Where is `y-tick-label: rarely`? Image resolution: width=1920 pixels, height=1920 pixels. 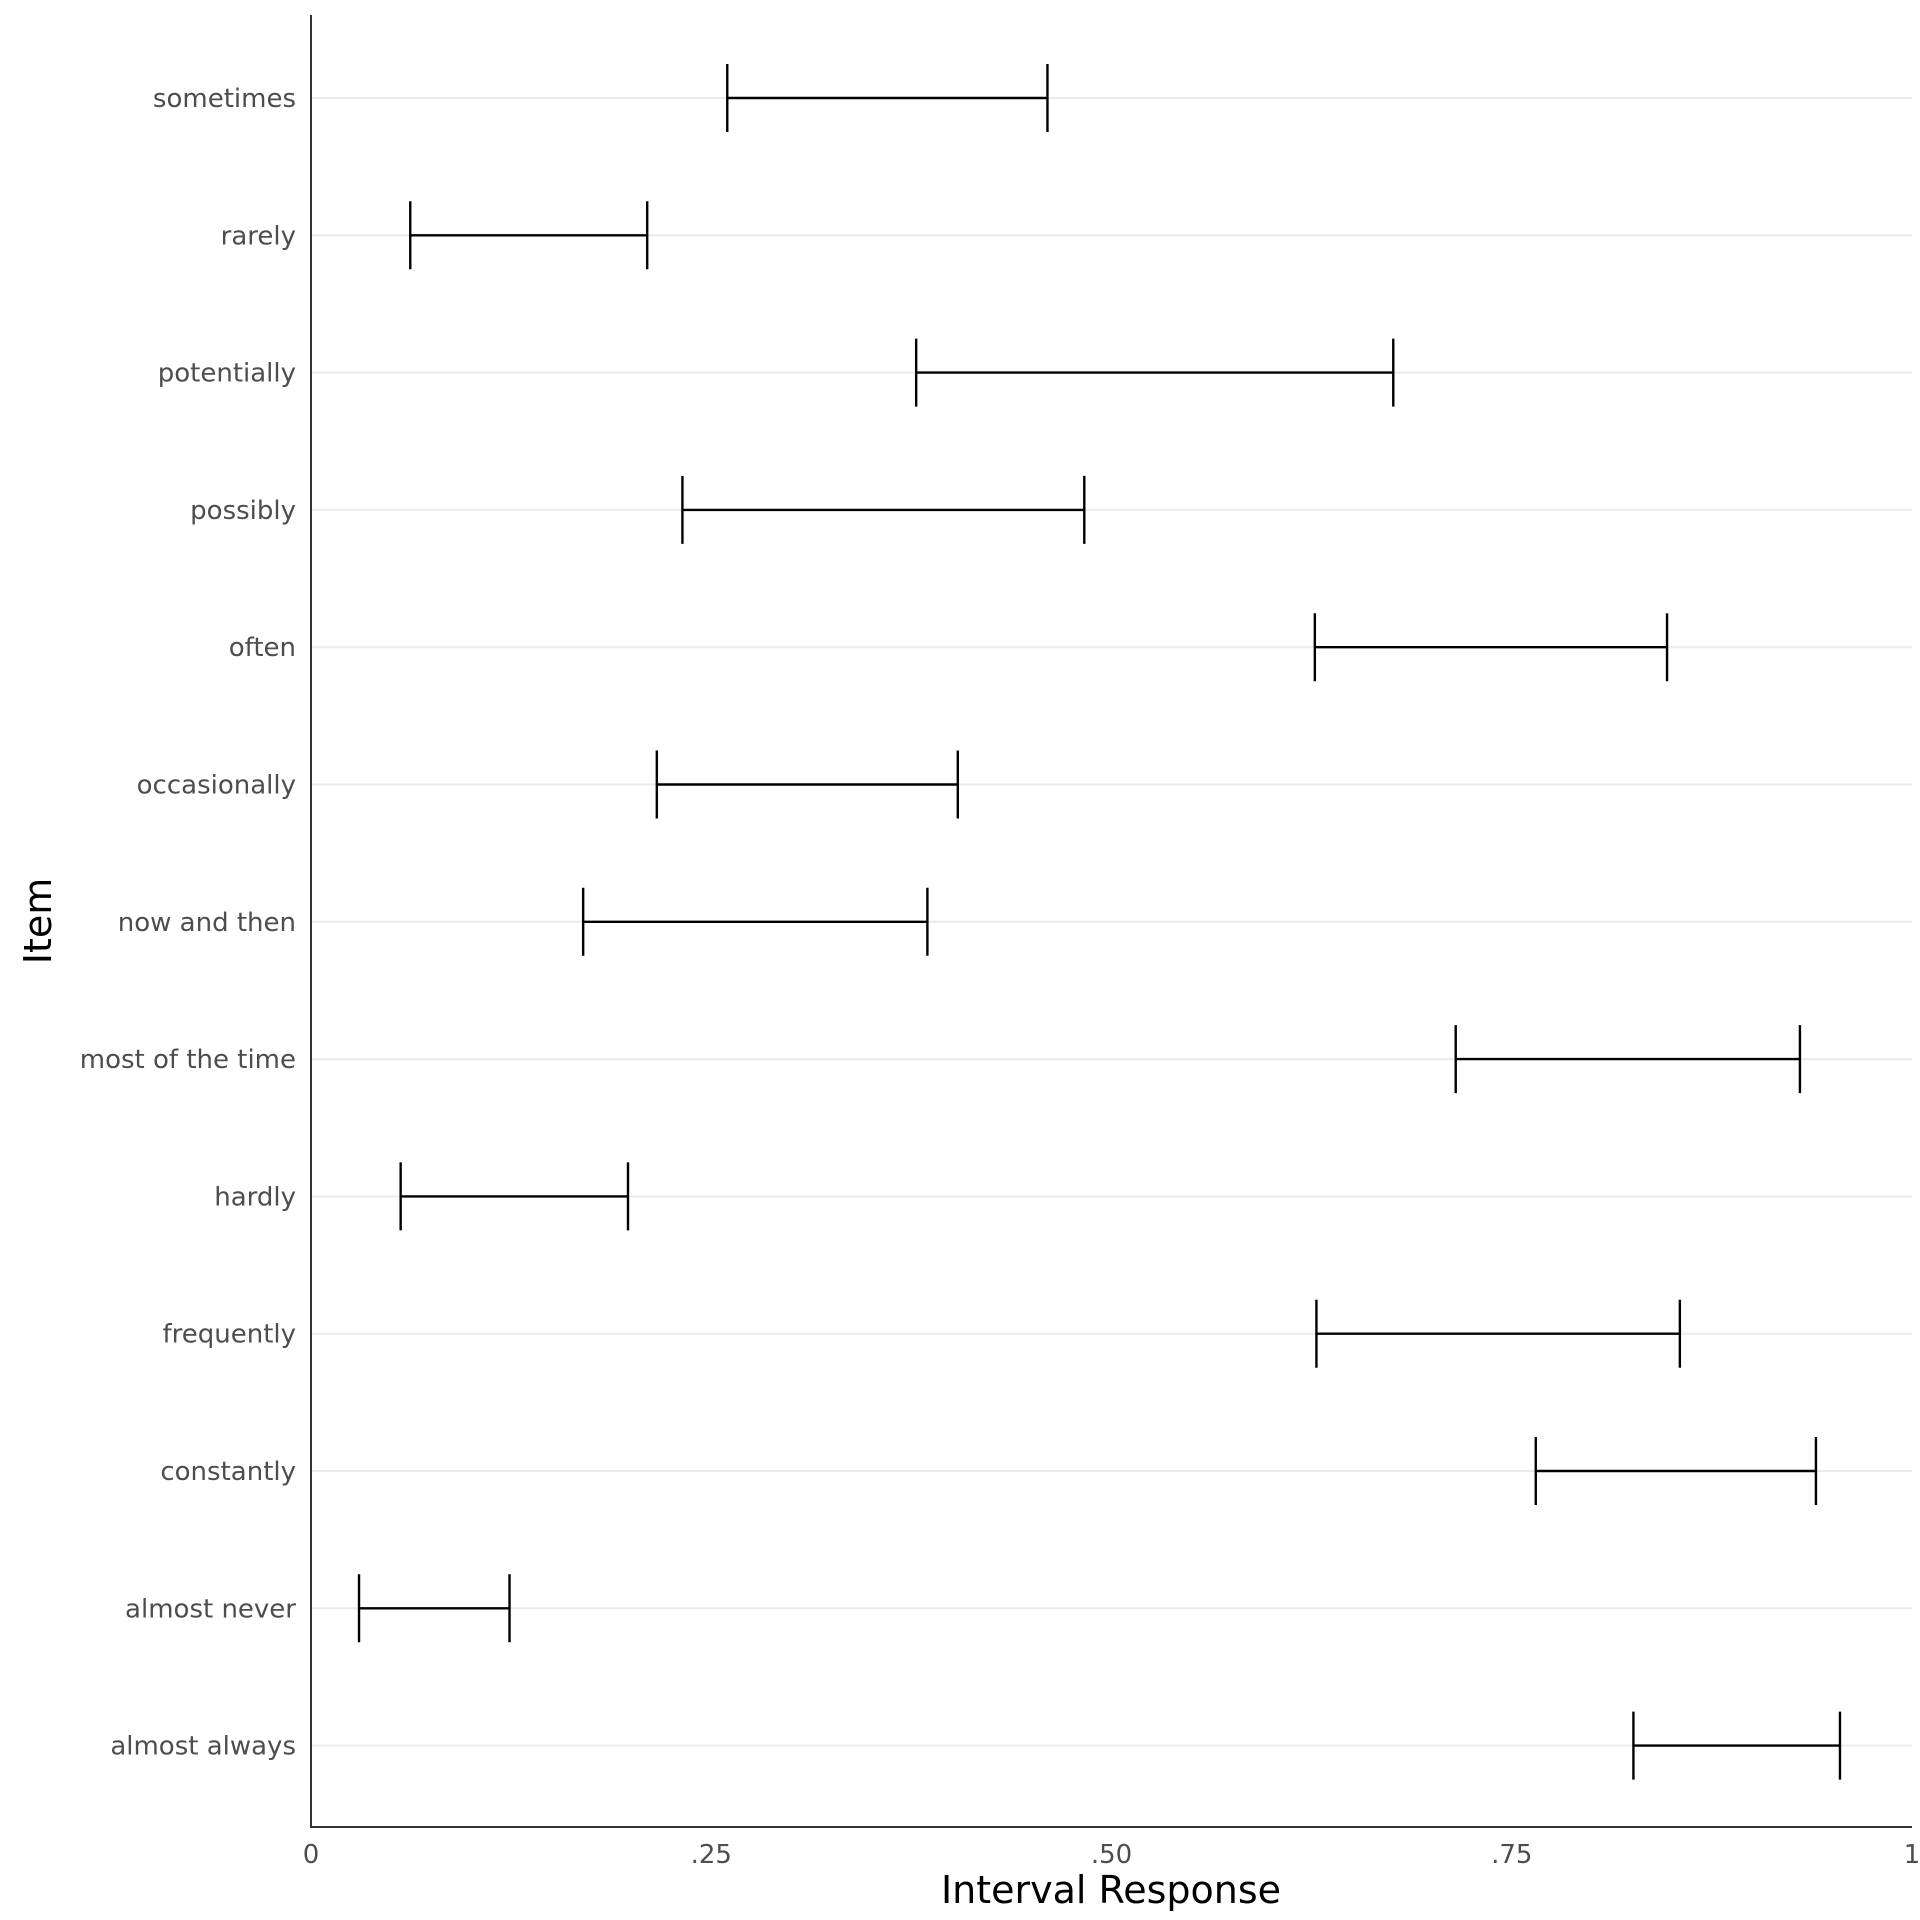
y-tick-label: rarely is located at coordinates (258, 236).